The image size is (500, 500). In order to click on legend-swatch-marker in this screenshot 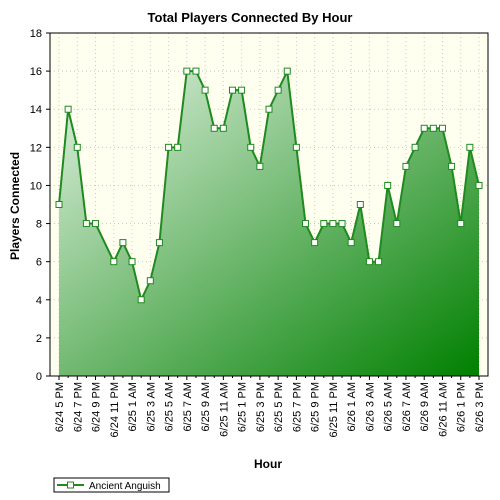, I will do `click(70, 485)`.